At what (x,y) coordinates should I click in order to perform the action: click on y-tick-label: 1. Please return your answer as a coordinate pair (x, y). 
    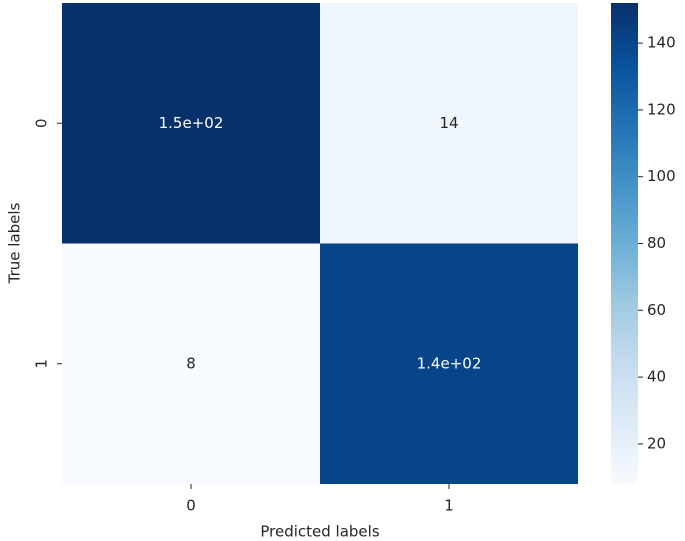
    Looking at the image, I should click on (42, 364).